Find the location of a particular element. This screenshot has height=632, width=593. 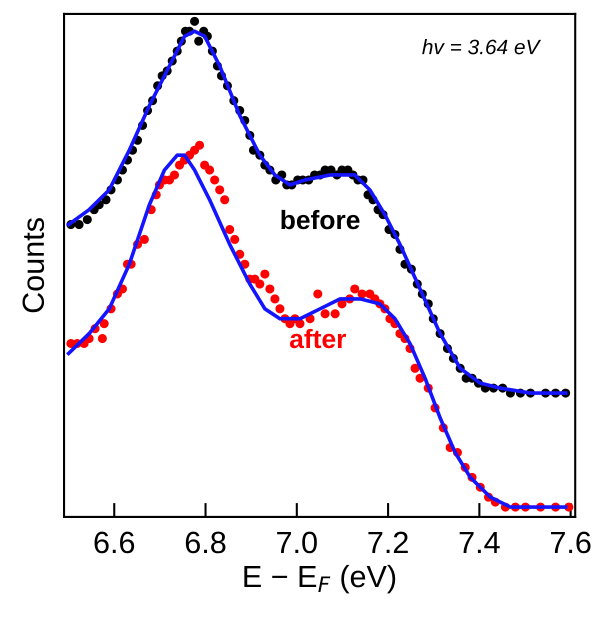

x-tick-label: 7.0 is located at coordinates (297, 543).